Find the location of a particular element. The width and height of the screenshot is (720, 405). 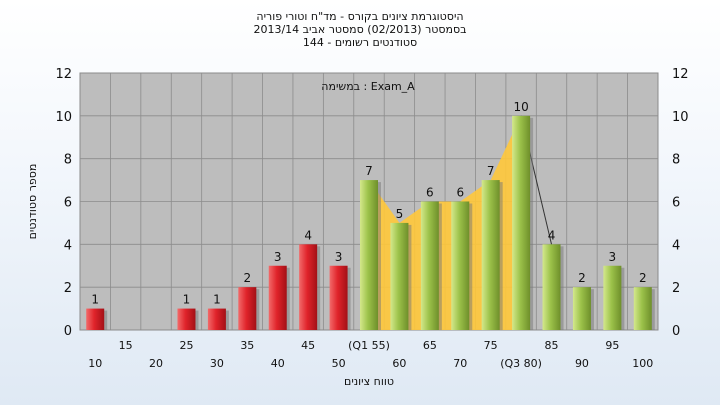

bar-value-label: 10 is located at coordinates (520, 107).